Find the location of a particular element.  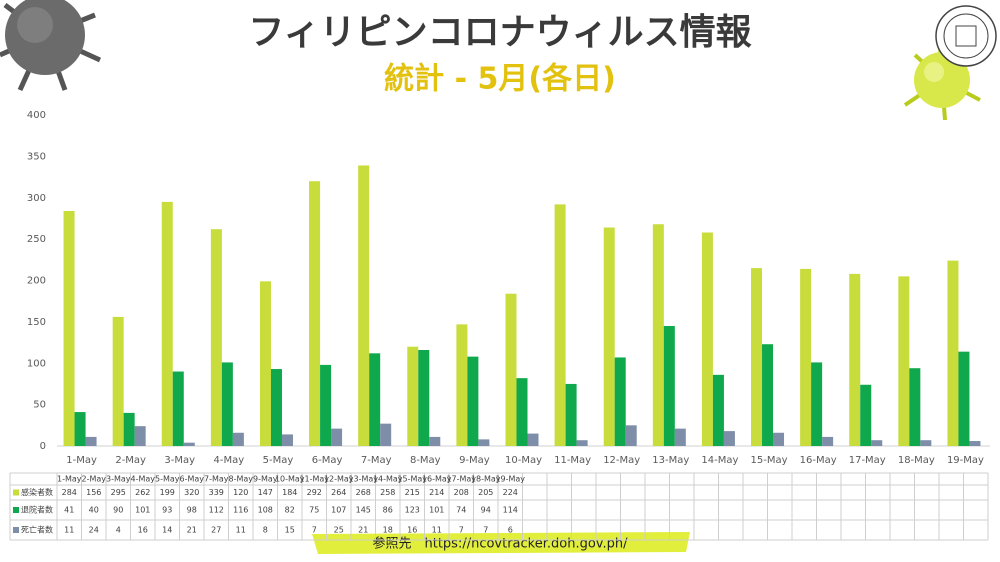

source: 参照先 https://ncovtracker.doh.gov.ph/ is located at coordinates (500, 544).